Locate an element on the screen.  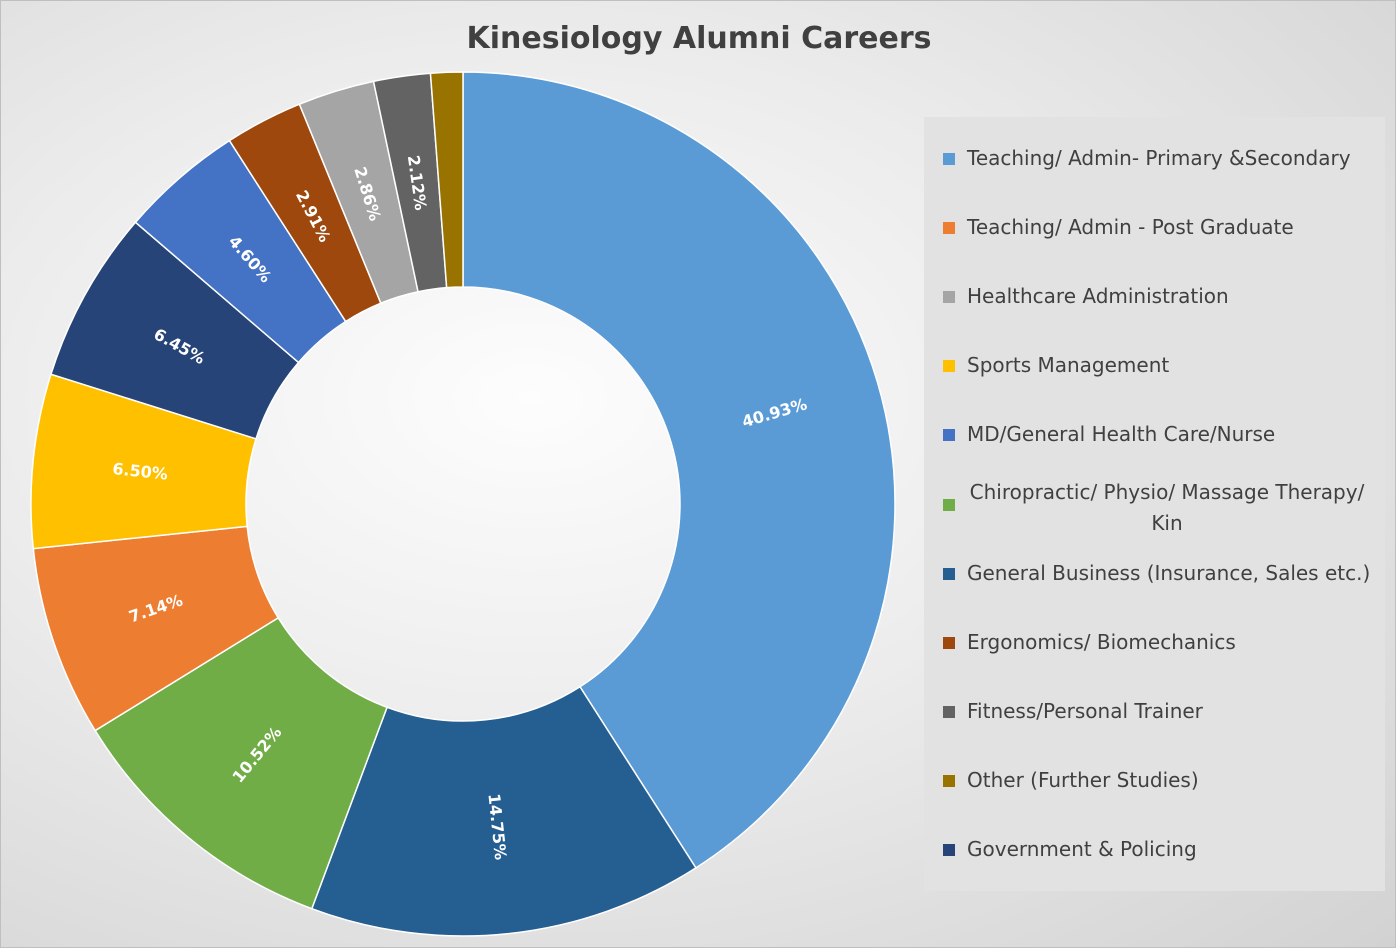
legend-label: Healthcare Administration is located at coordinates (1098, 296).